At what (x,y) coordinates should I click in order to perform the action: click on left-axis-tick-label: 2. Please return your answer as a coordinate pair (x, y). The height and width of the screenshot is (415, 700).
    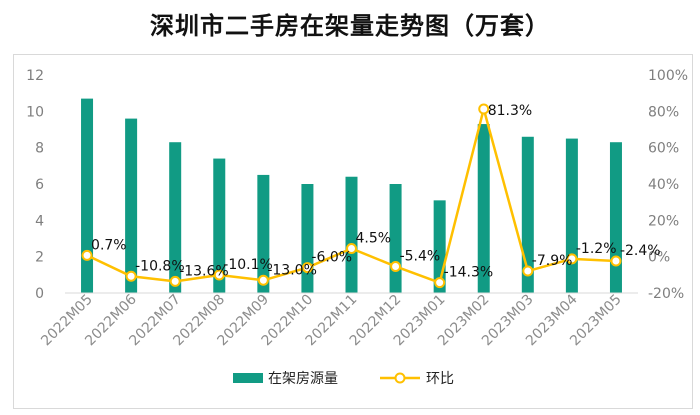
    Looking at the image, I should click on (39, 258).